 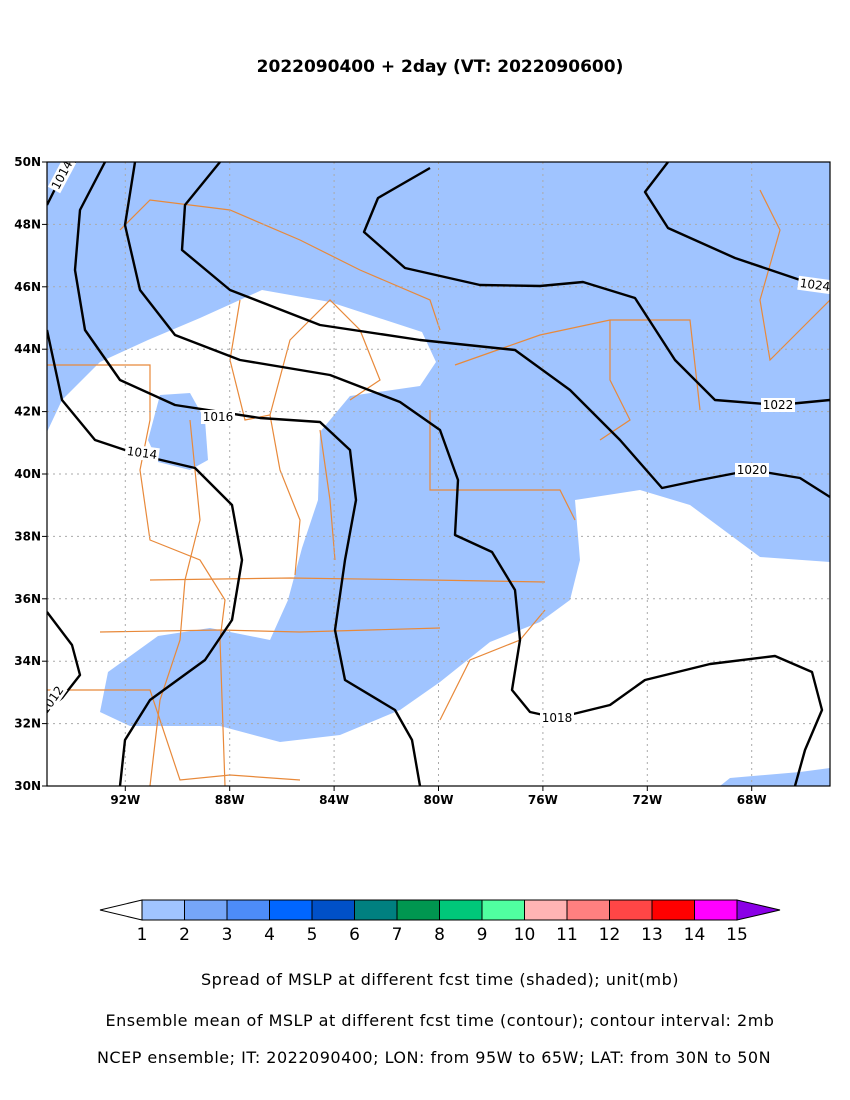 I want to click on x-tick-label: 76W, so click(x=543, y=800).